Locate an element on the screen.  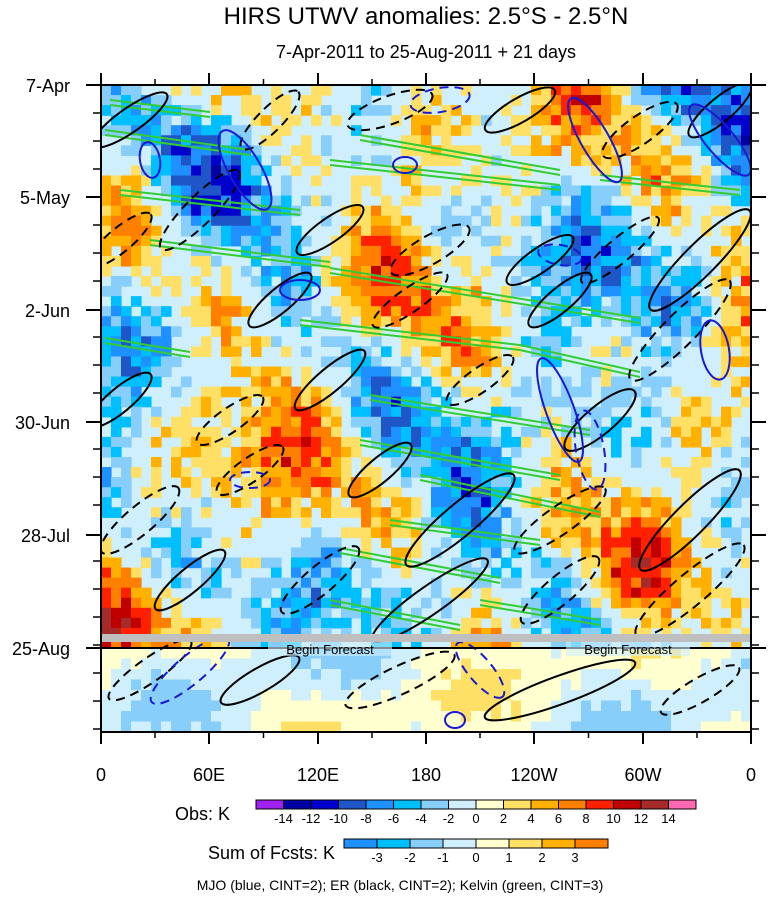
mjo-contour is located at coordinates (245, 170).